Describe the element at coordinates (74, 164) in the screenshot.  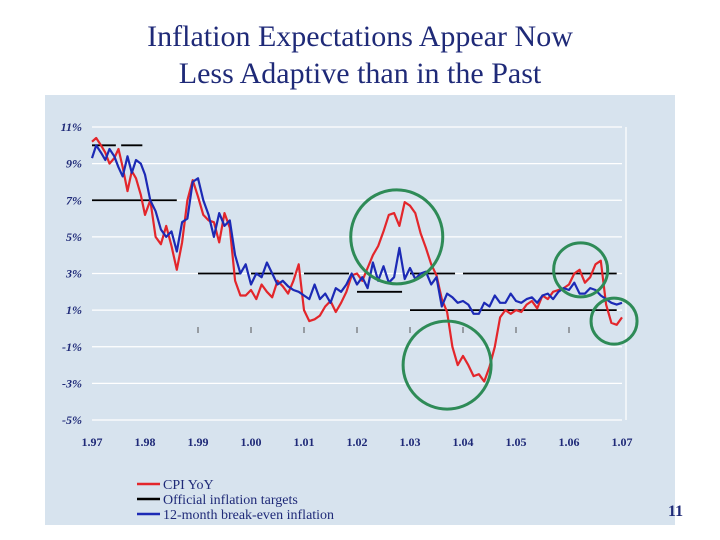
I see `y-tick-label: 9%` at that location.